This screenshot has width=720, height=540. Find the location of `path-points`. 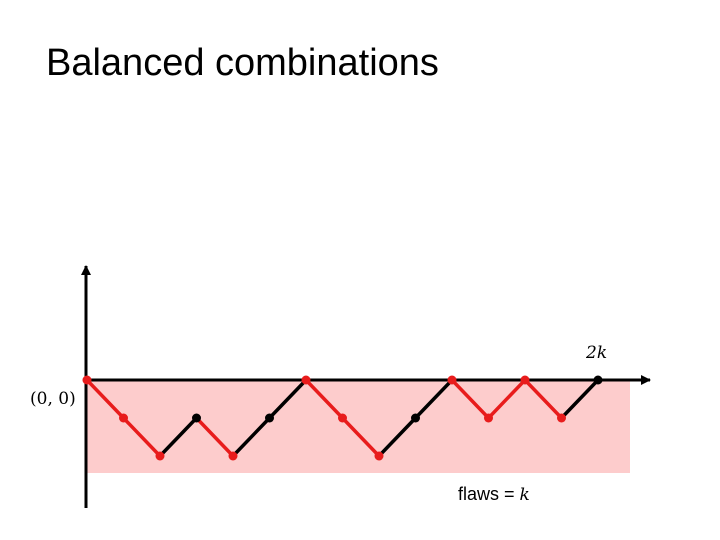

path-points is located at coordinates (342, 418).